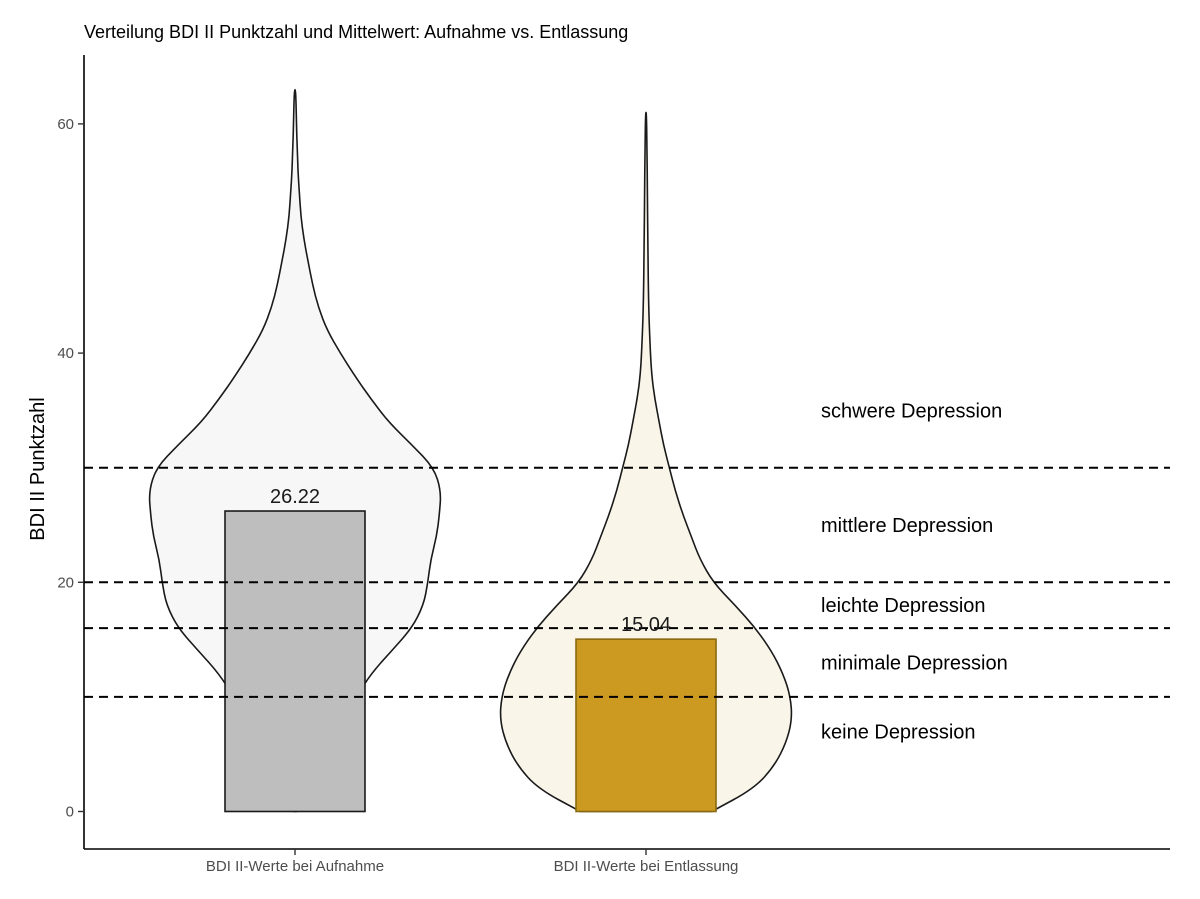 This screenshot has height=899, width=1200. Describe the element at coordinates (65, 353) in the screenshot. I see `y-tick-label-40: 40` at that location.